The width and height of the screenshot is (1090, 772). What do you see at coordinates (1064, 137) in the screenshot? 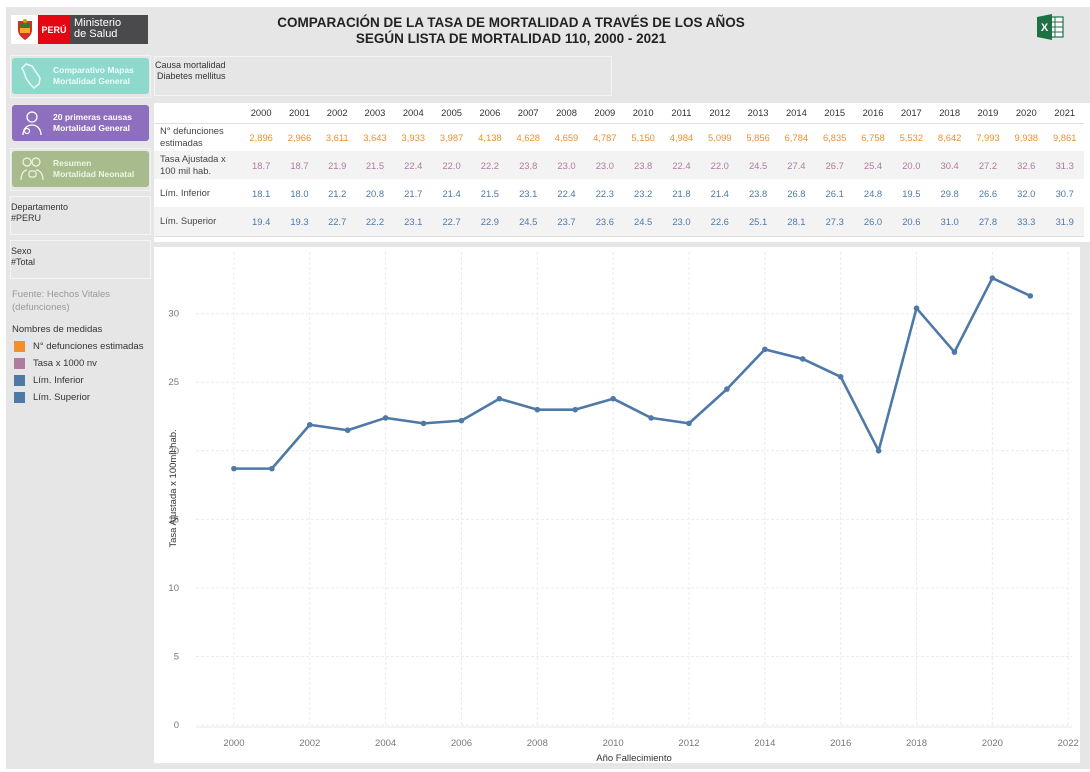
I see `table-cell: 9,861` at bounding box center [1064, 137].